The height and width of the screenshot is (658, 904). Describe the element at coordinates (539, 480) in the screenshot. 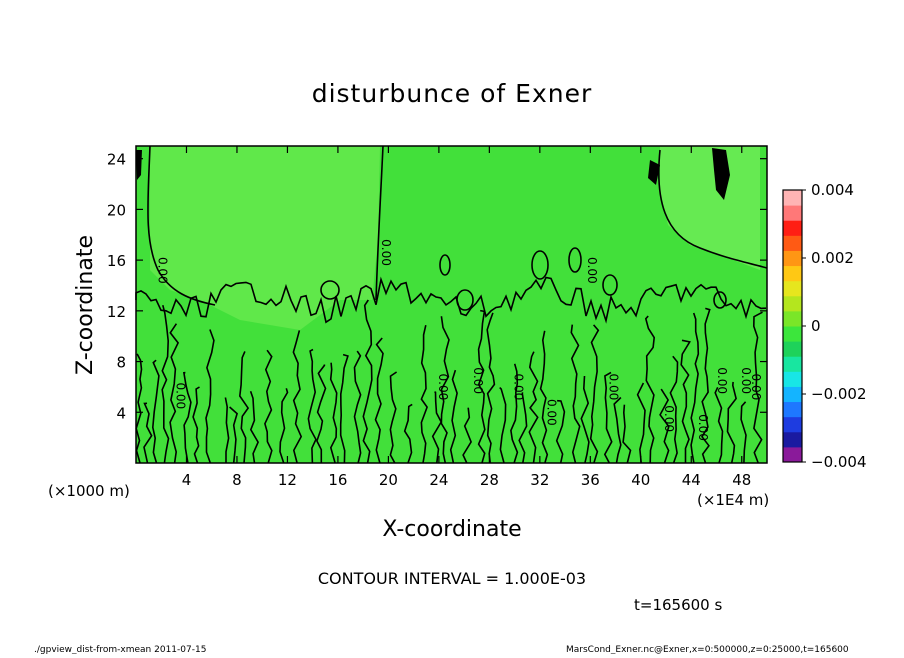

I see `x-tick-label: 32` at that location.